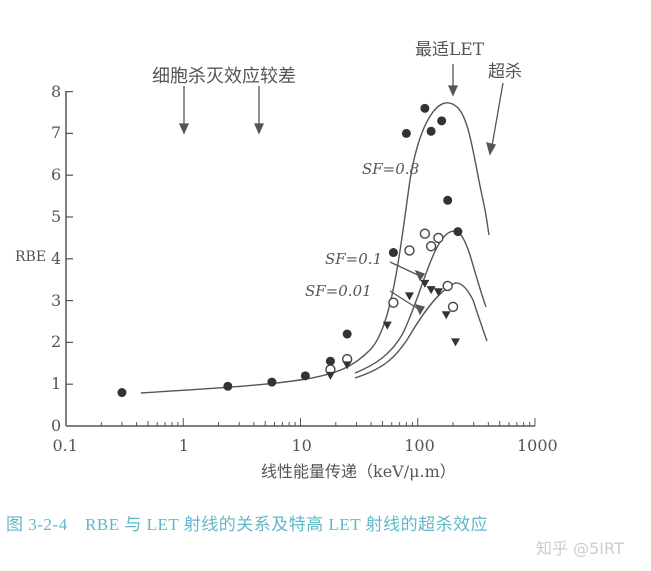 Image resolution: width=651 pixels, height=571 pixels. What do you see at coordinates (419, 445) in the screenshot?
I see `x-tick-label: 100` at bounding box center [419, 445].